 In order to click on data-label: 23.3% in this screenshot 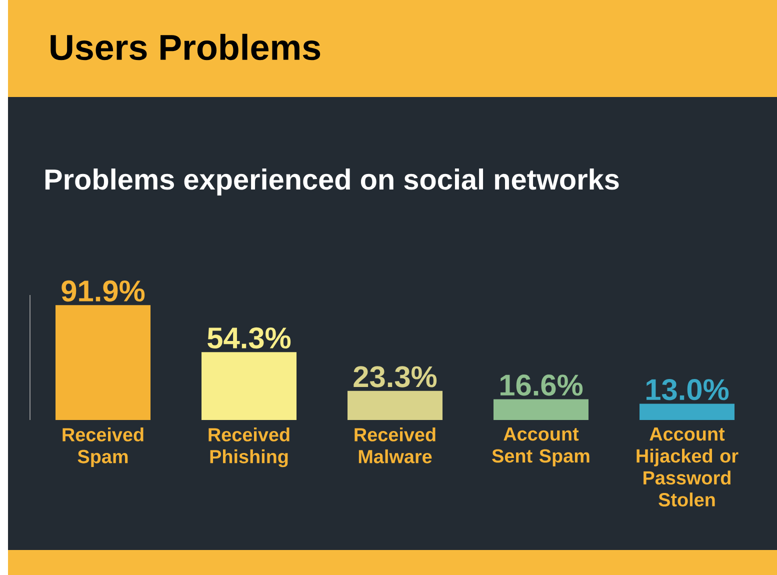, I will do `click(395, 377)`.